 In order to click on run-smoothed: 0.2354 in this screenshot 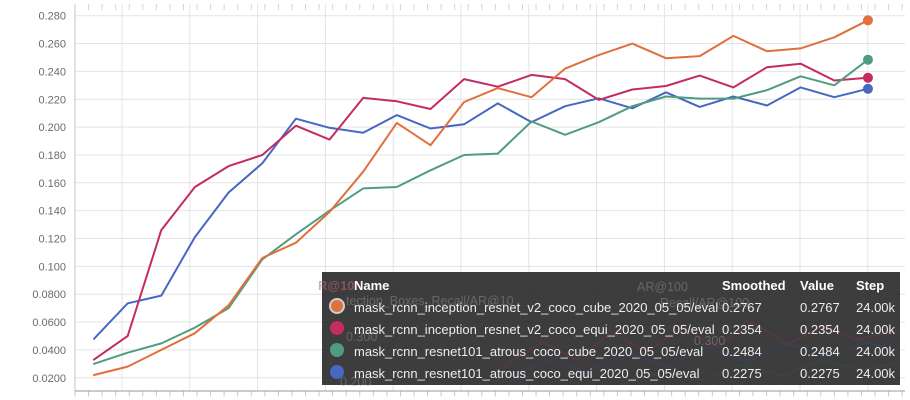, I will do `click(742, 329)`.